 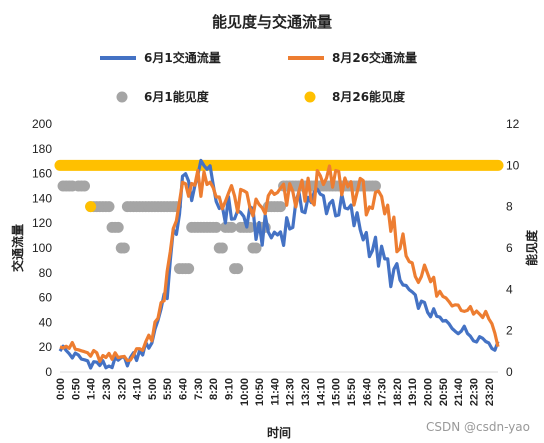 I want to click on legend-item: 6月1能见度, so click(x=163, y=96).